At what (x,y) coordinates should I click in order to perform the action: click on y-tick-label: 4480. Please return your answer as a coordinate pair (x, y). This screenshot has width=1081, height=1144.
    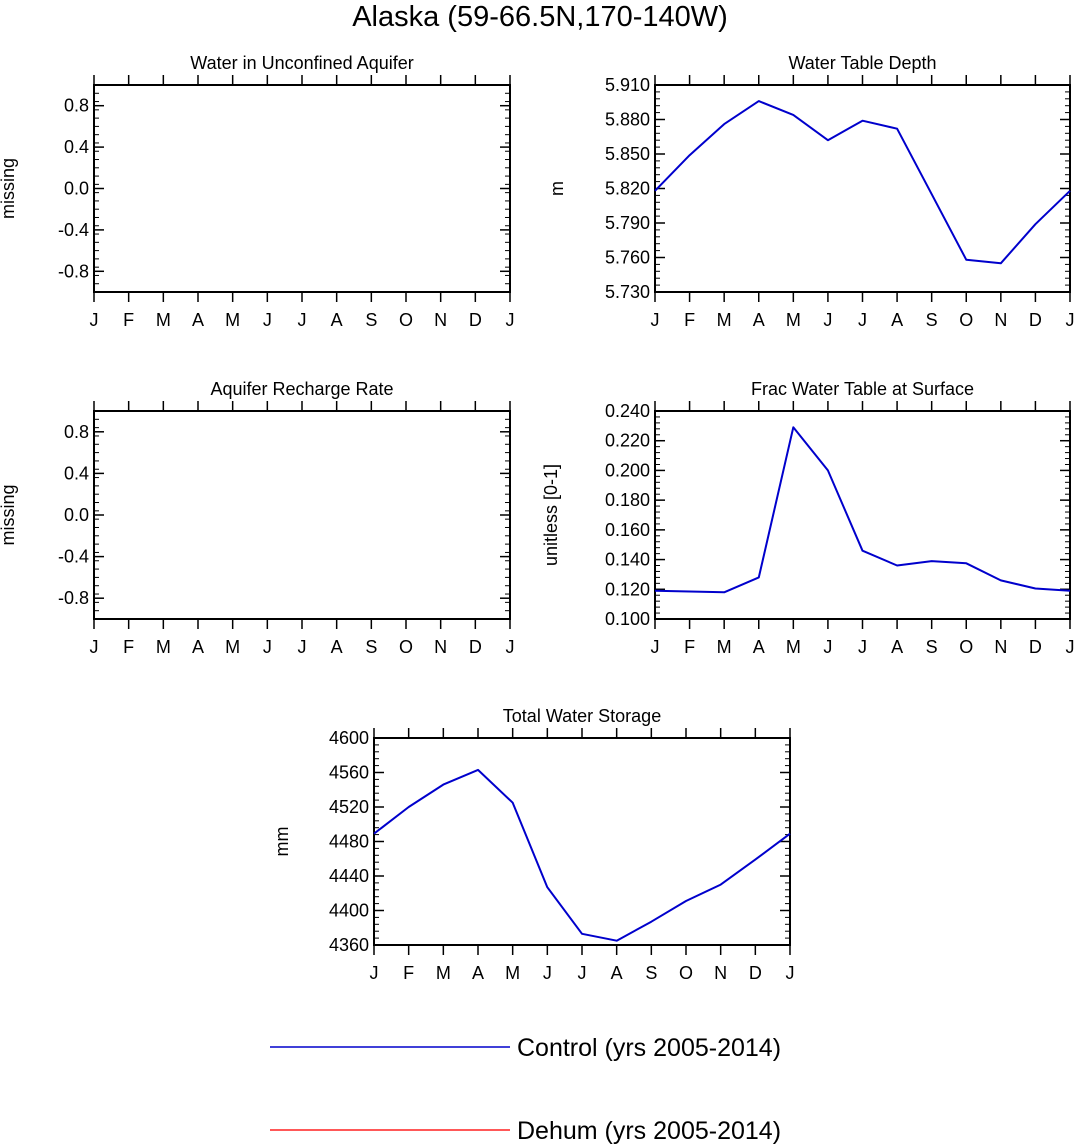
    Looking at the image, I should click on (349, 842).